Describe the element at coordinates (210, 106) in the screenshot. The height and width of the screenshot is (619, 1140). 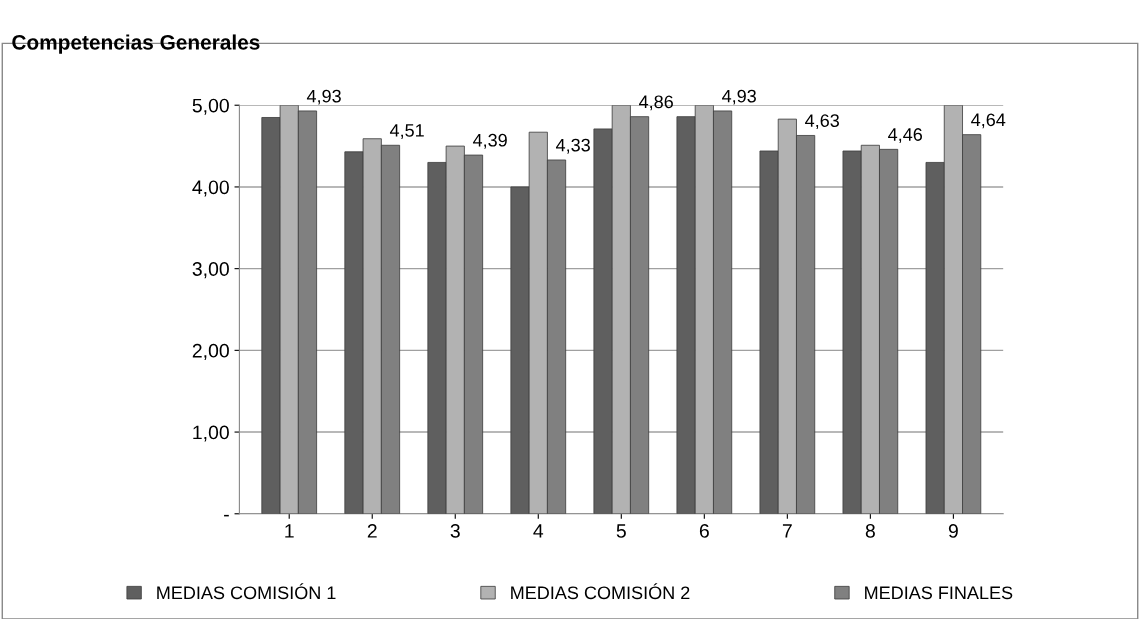
I see `y-tick-label: 5,00` at that location.